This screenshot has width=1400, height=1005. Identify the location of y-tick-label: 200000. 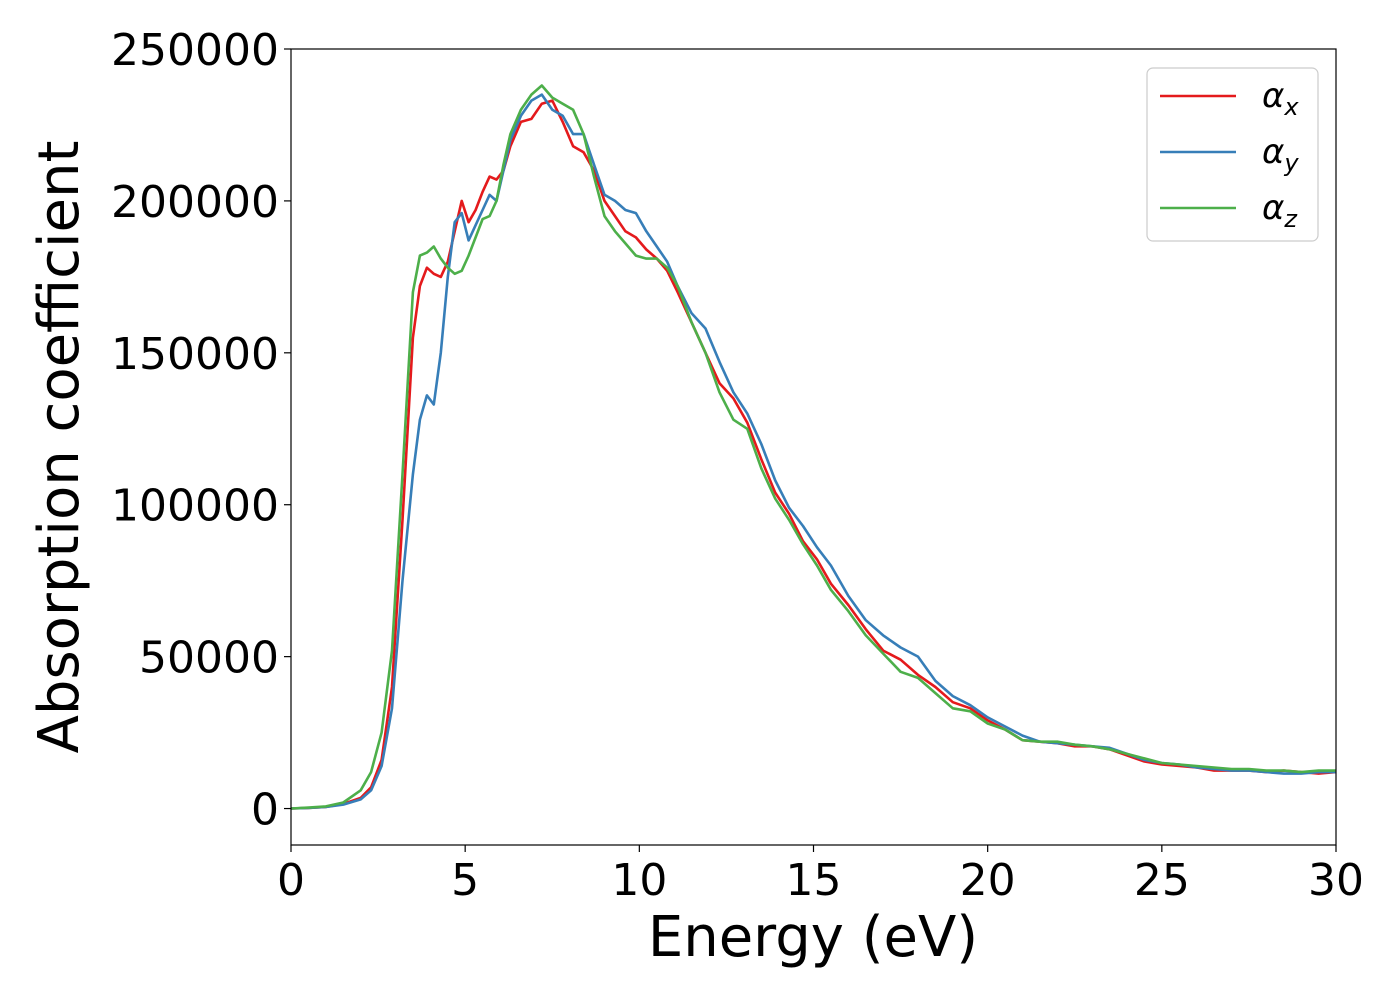
(195, 202).